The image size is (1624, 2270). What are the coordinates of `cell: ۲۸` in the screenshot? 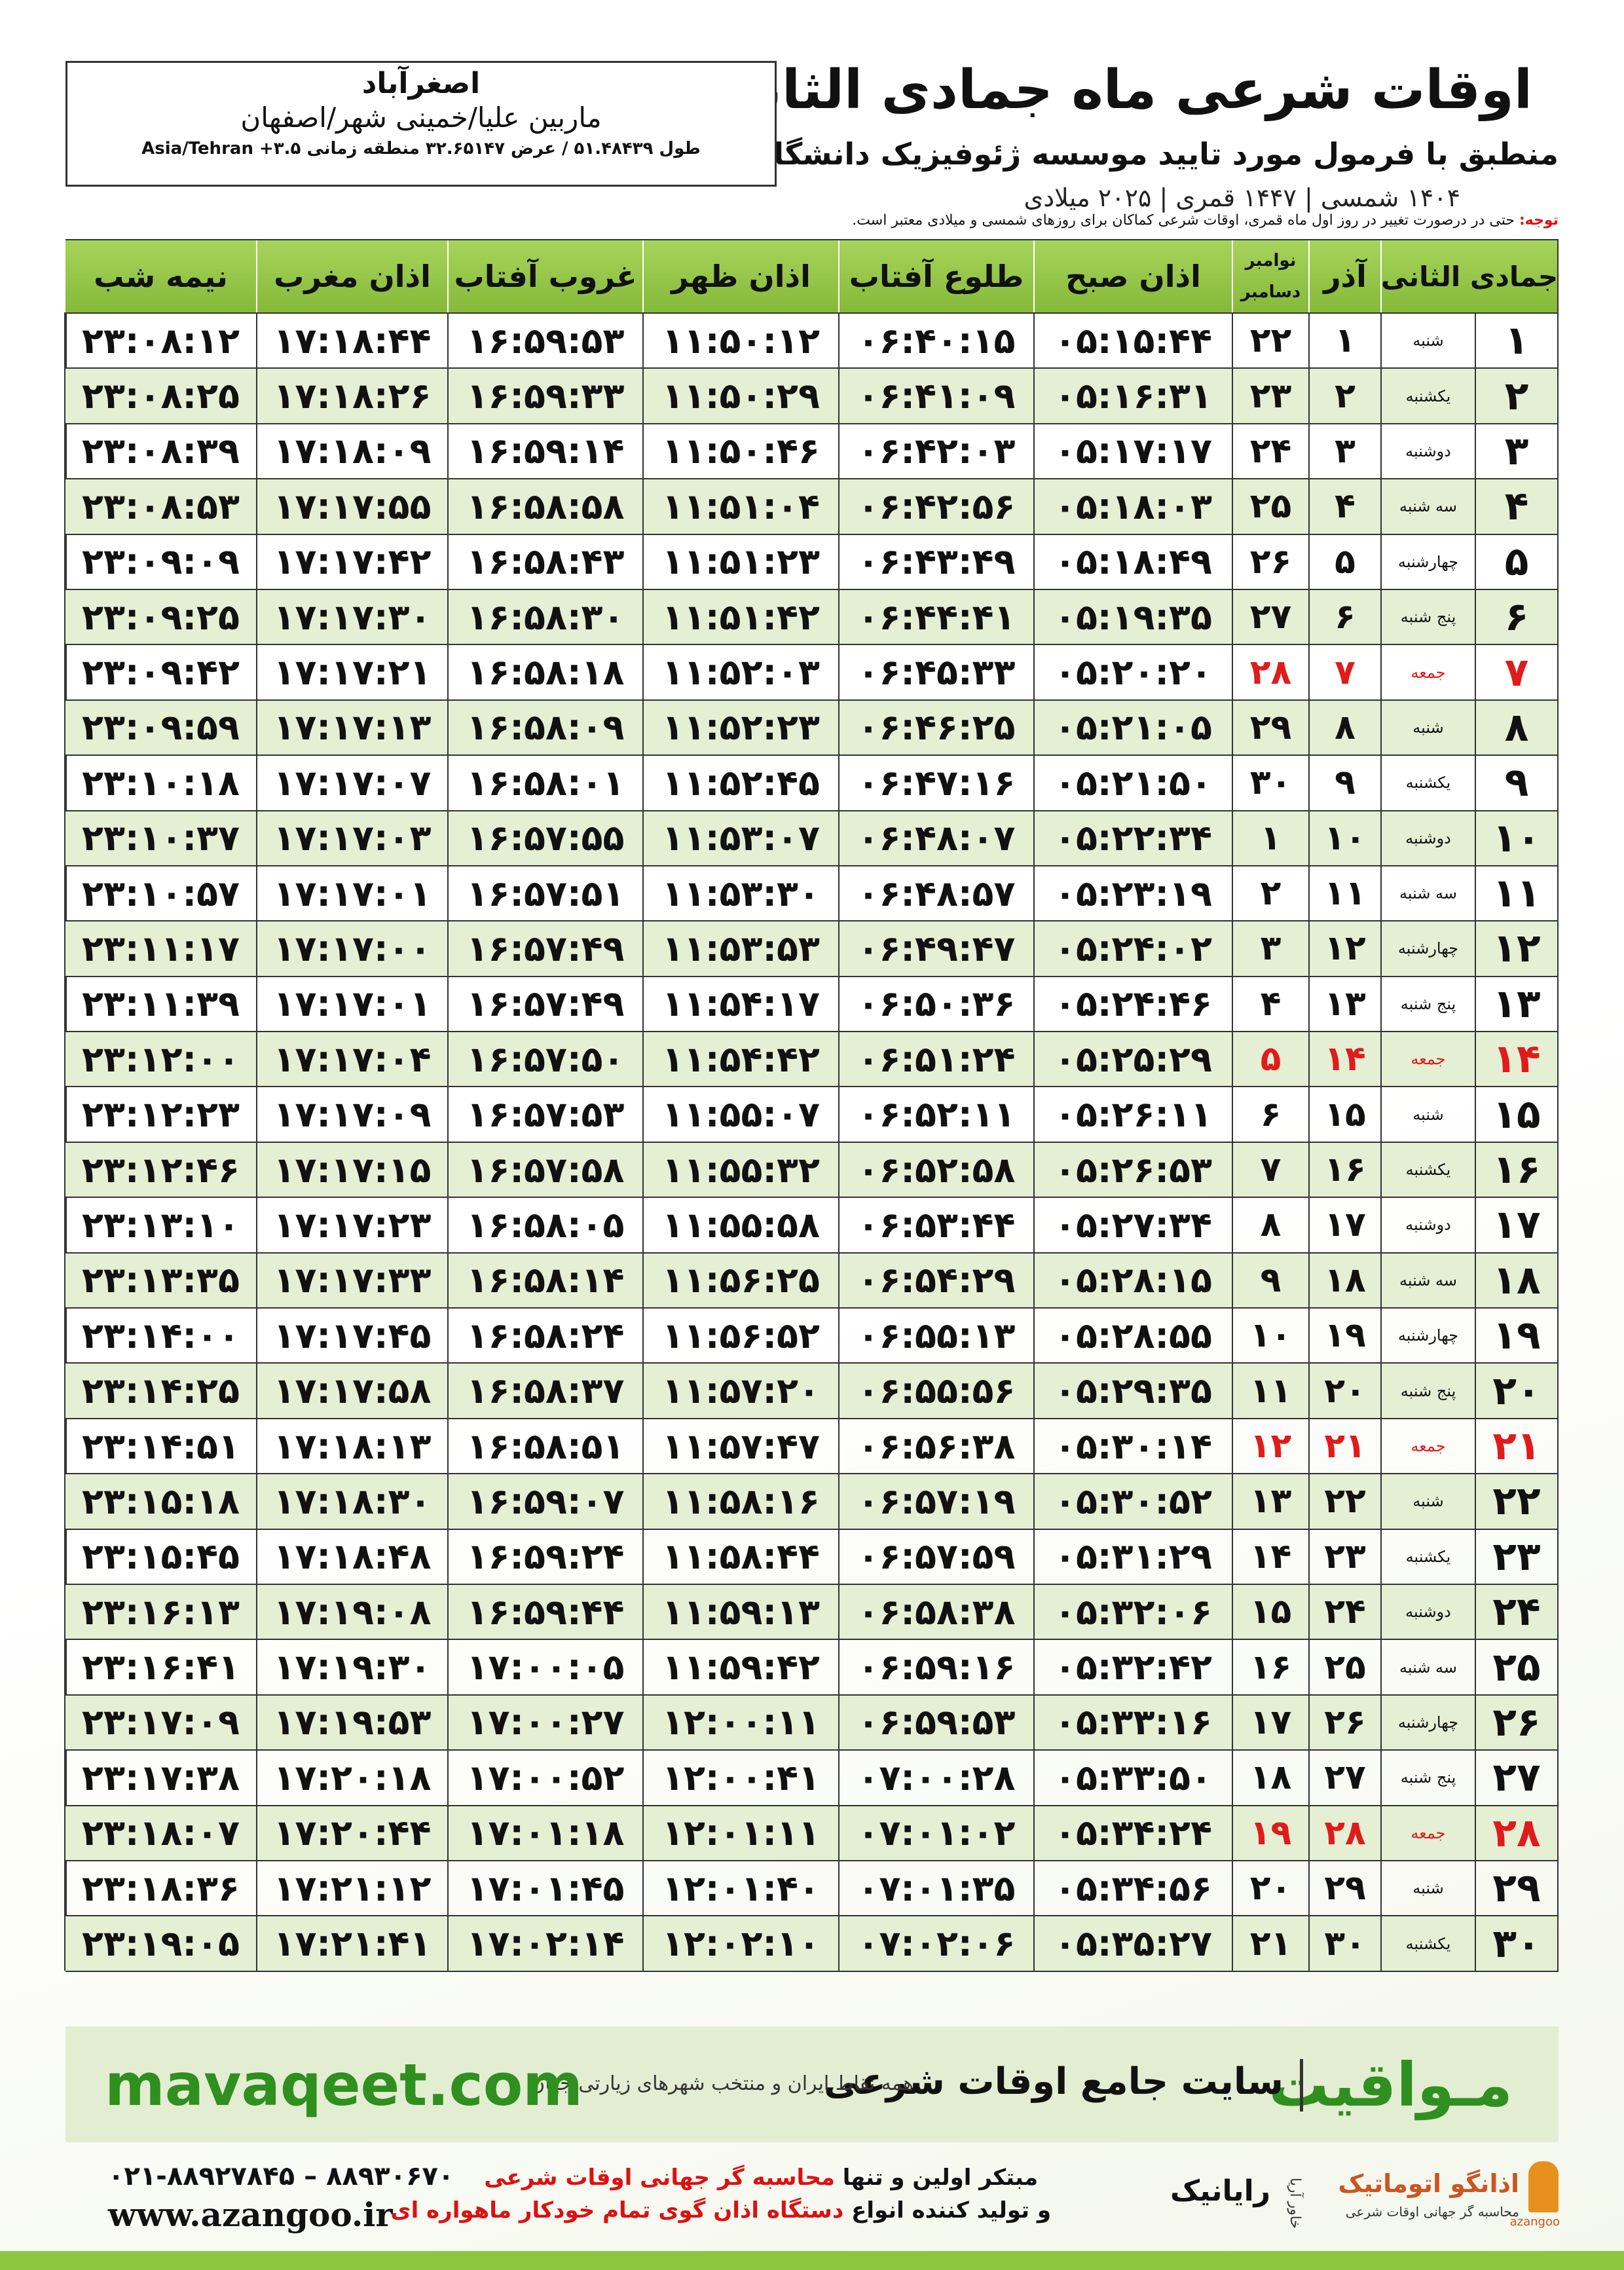 It's located at (1270, 671).